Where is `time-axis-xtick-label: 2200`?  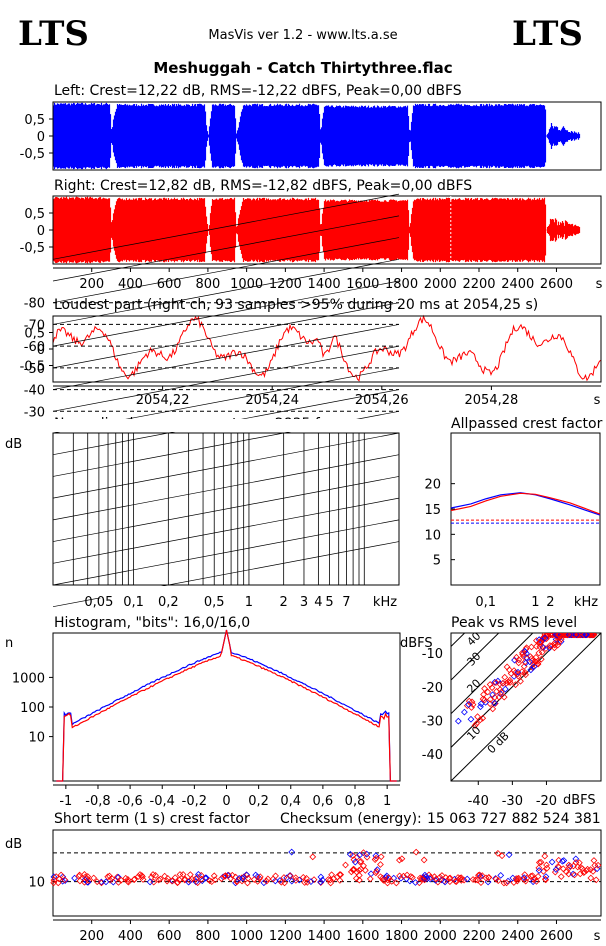
time-axis-xtick-label: 2200 is located at coordinates (478, 284).